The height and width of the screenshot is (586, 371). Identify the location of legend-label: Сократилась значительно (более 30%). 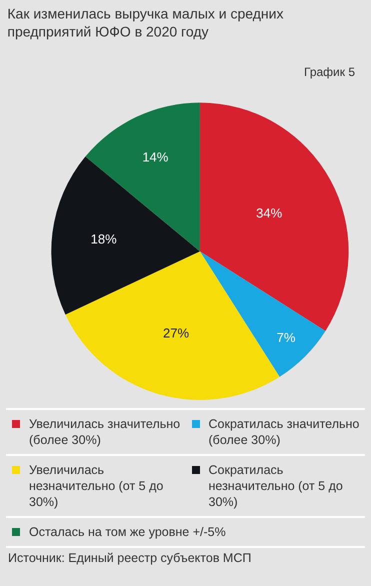
(284, 432).